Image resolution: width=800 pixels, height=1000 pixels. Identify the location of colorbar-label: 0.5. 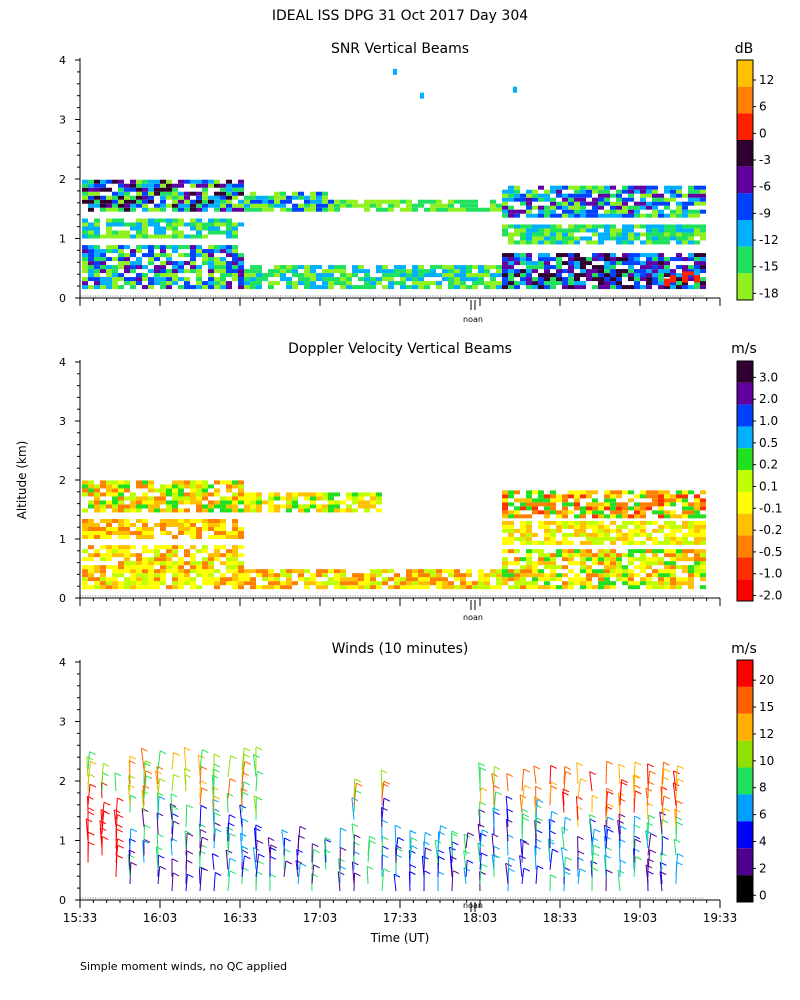
(768, 443).